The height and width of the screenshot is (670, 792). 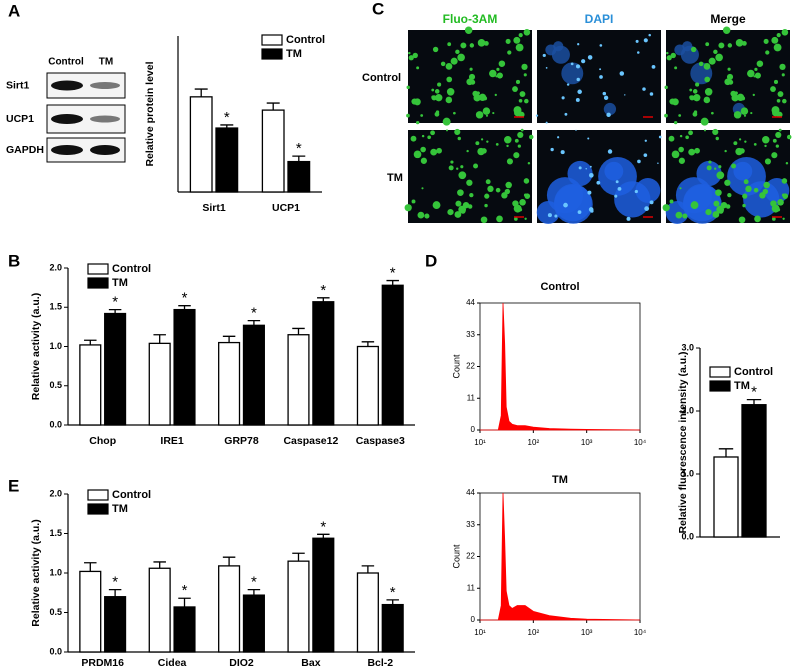 I want to click on y-axis-label: Count, so click(x=456, y=366).